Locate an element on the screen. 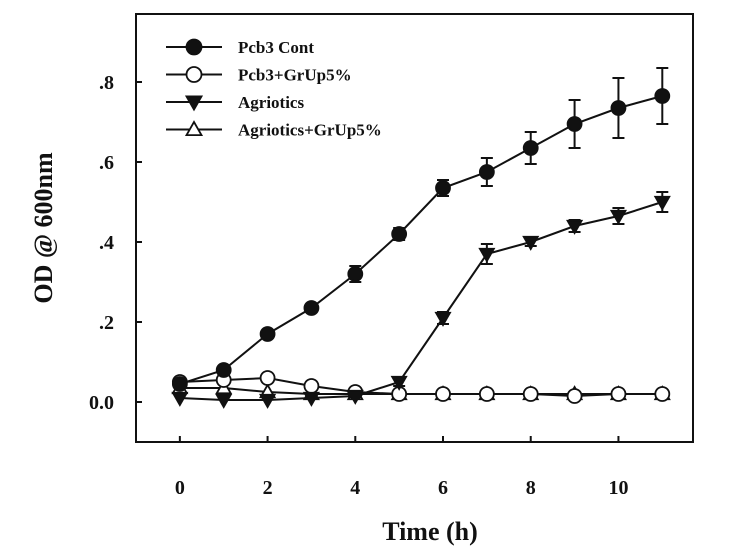  y-tick-label: .8 is located at coordinates (106, 83).